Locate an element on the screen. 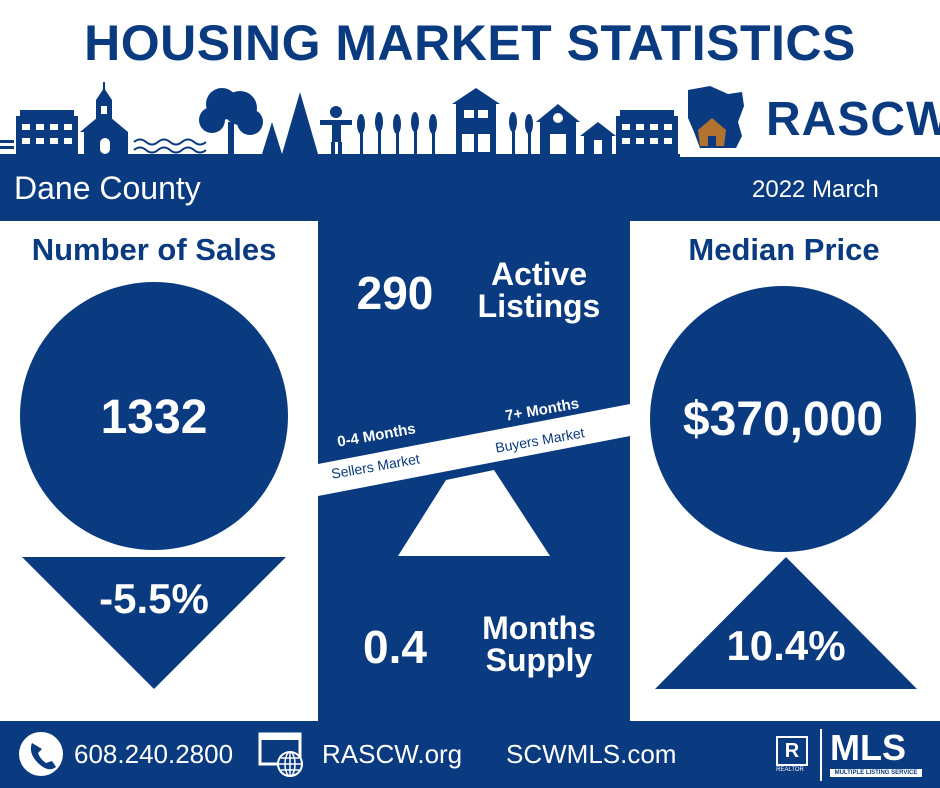  price-change: 10.4% is located at coordinates (786, 645).